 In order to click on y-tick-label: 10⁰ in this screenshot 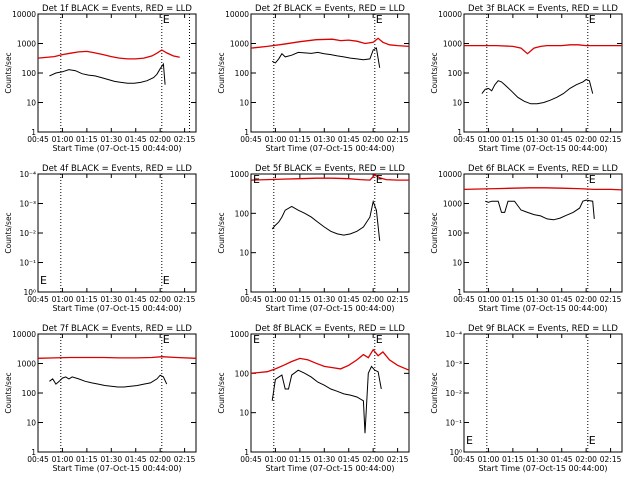, I will do `click(455, 452)`.